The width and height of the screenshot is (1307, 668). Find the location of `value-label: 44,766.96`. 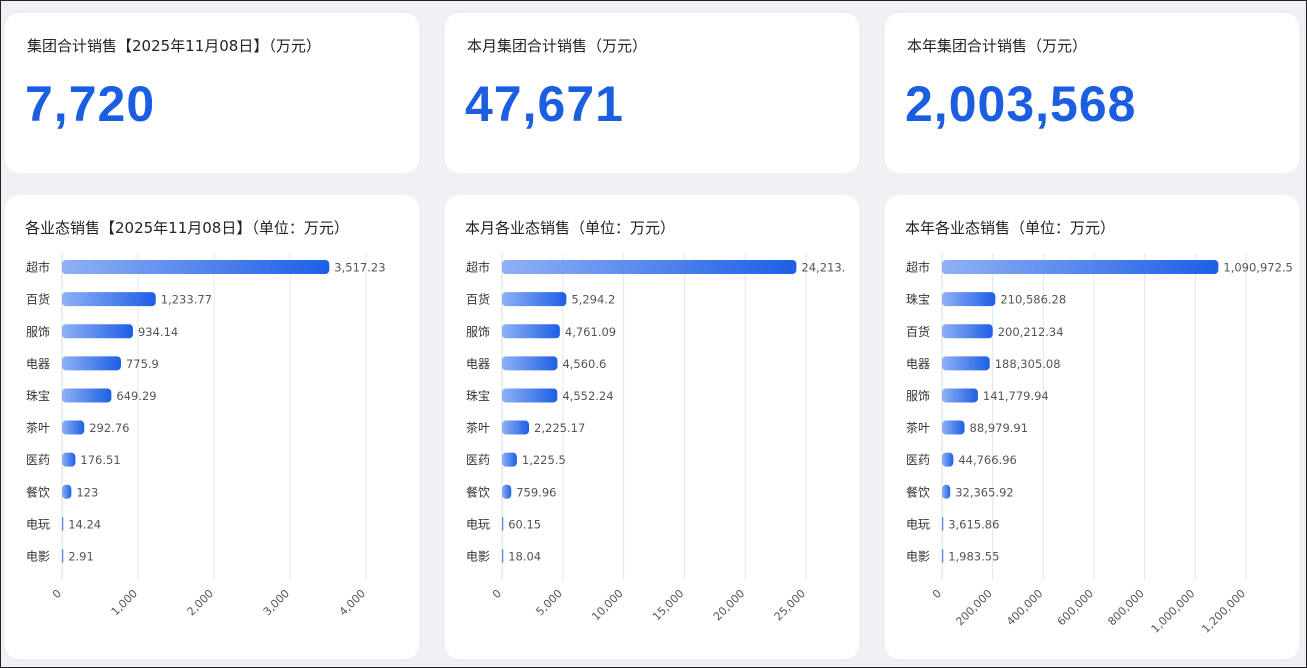

value-label: 44,766.96 is located at coordinates (987, 460).